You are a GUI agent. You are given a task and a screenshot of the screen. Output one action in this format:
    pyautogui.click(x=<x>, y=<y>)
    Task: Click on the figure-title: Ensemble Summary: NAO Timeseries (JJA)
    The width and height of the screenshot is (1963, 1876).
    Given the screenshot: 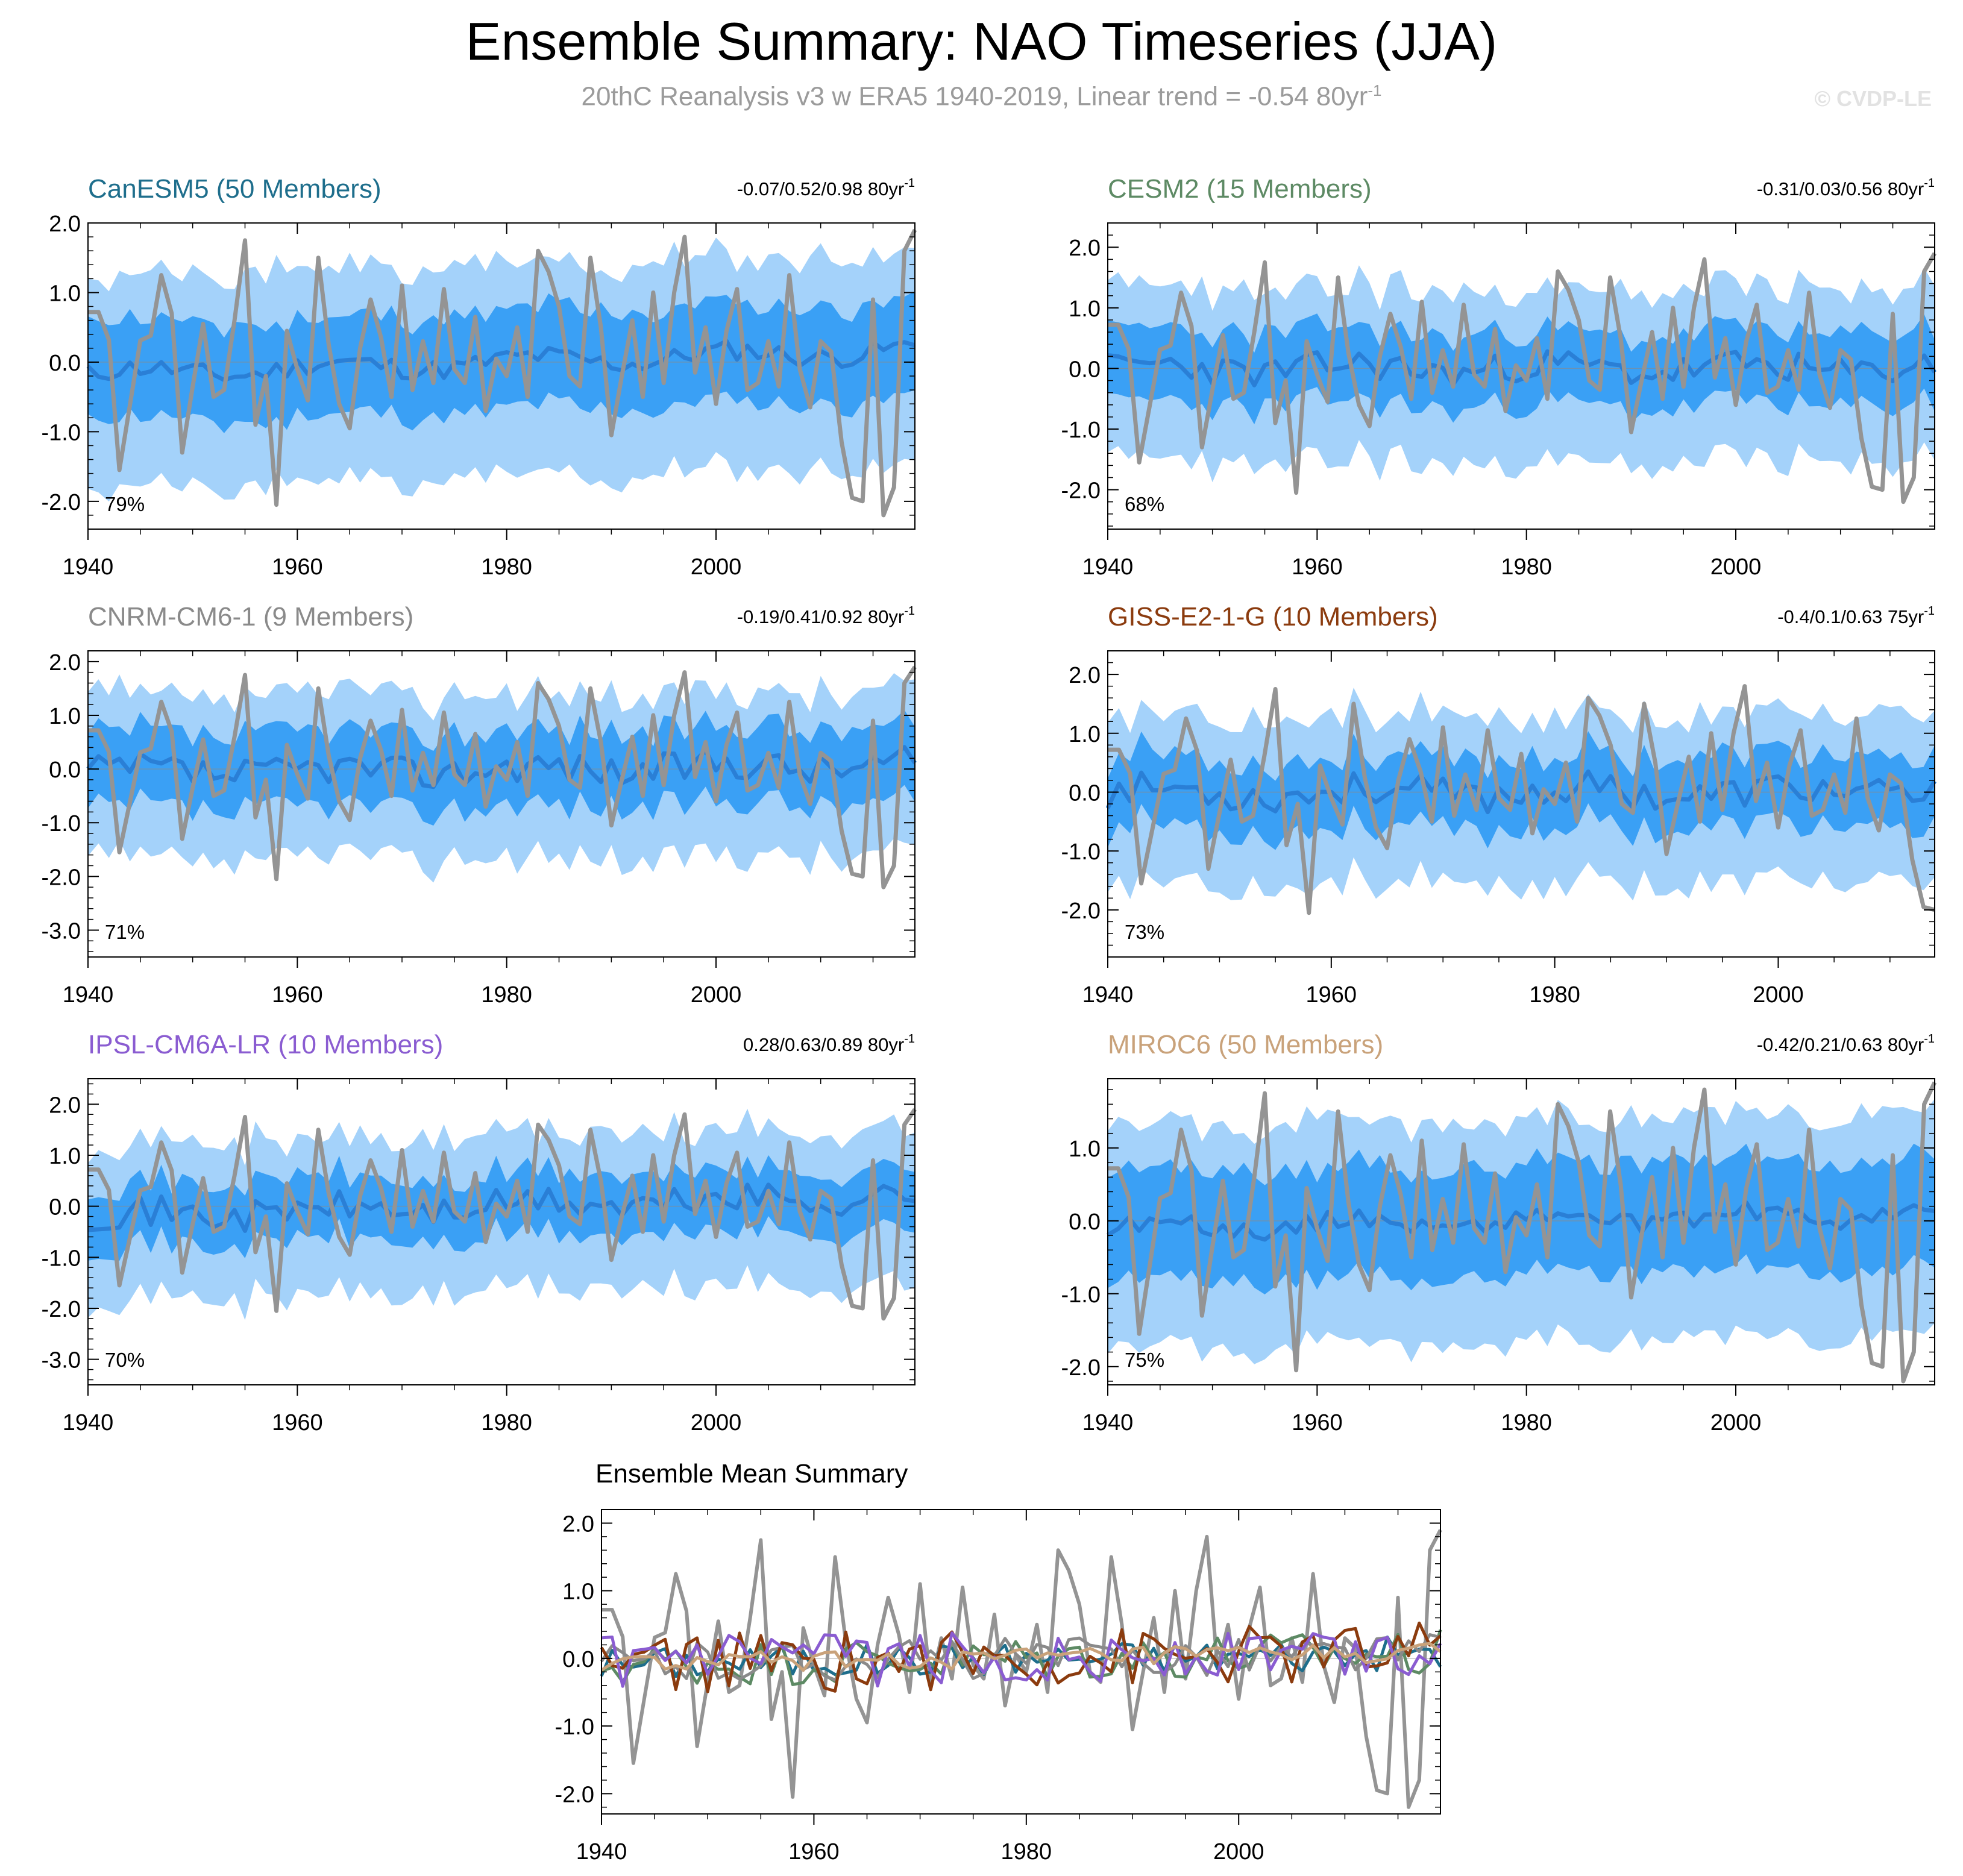 What is the action you would take?
    pyautogui.click(x=981, y=41)
    